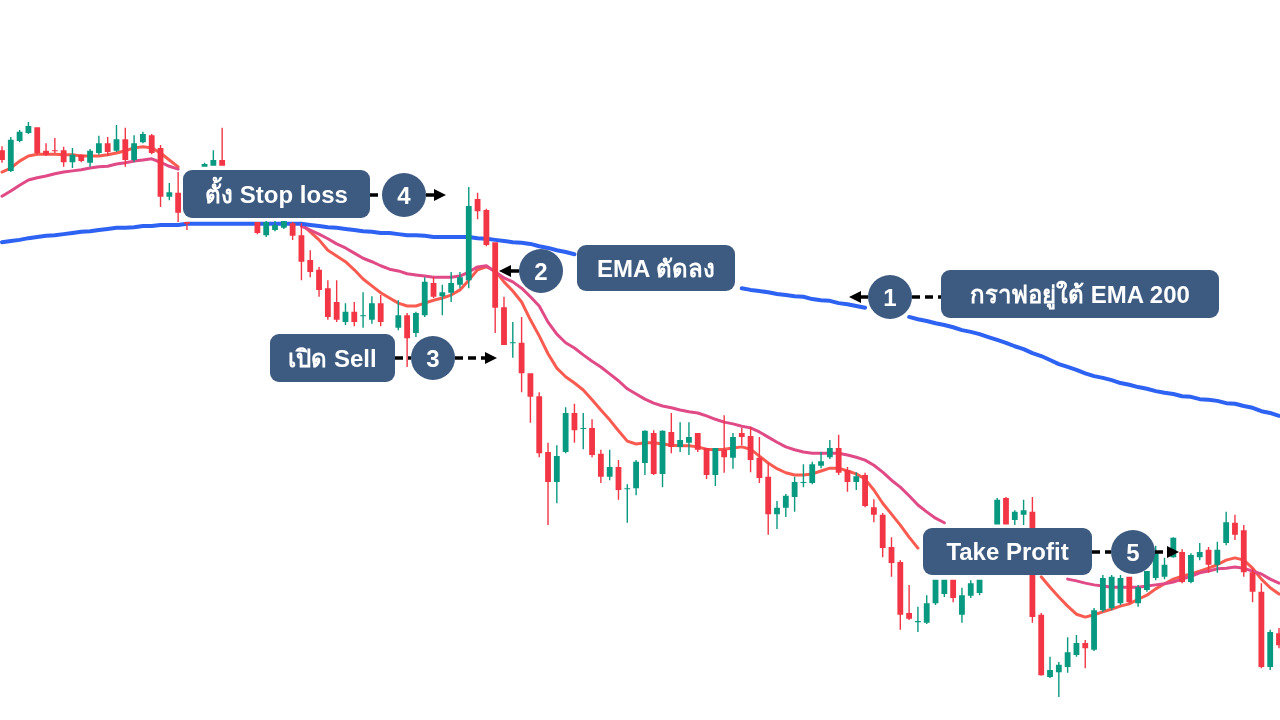 Image resolution: width=1280 pixels, height=720 pixels. I want to click on annotation: กราฟอยู่ใต้ EMA 200, so click(1080, 294).